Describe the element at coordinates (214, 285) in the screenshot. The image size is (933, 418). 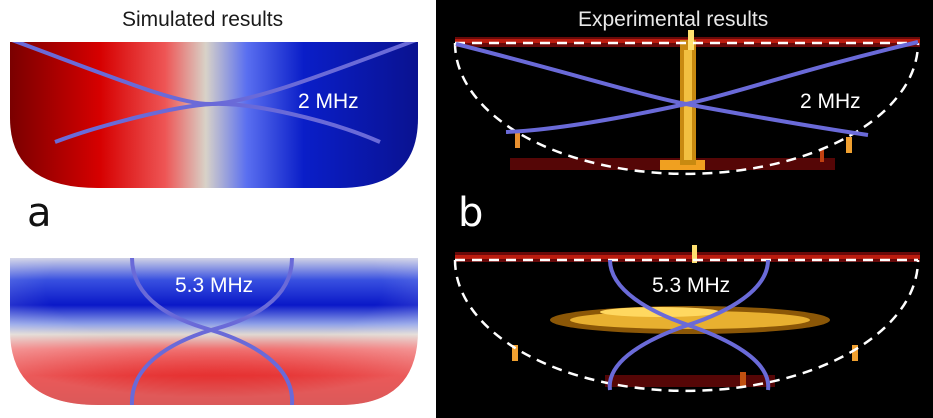
I see `freq-label-sim-bottom: 5.3 MHz` at that location.